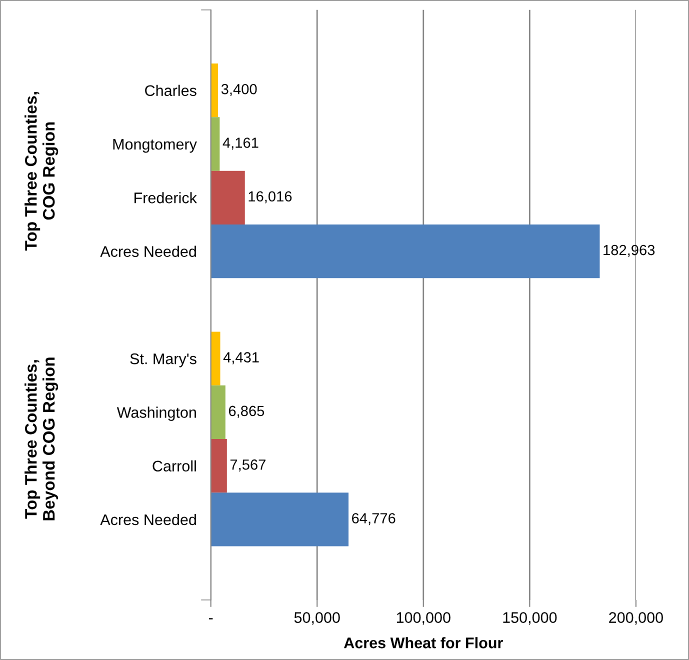  Describe the element at coordinates (423, 618) in the screenshot. I see `x-tick-label: 100,000` at that location.